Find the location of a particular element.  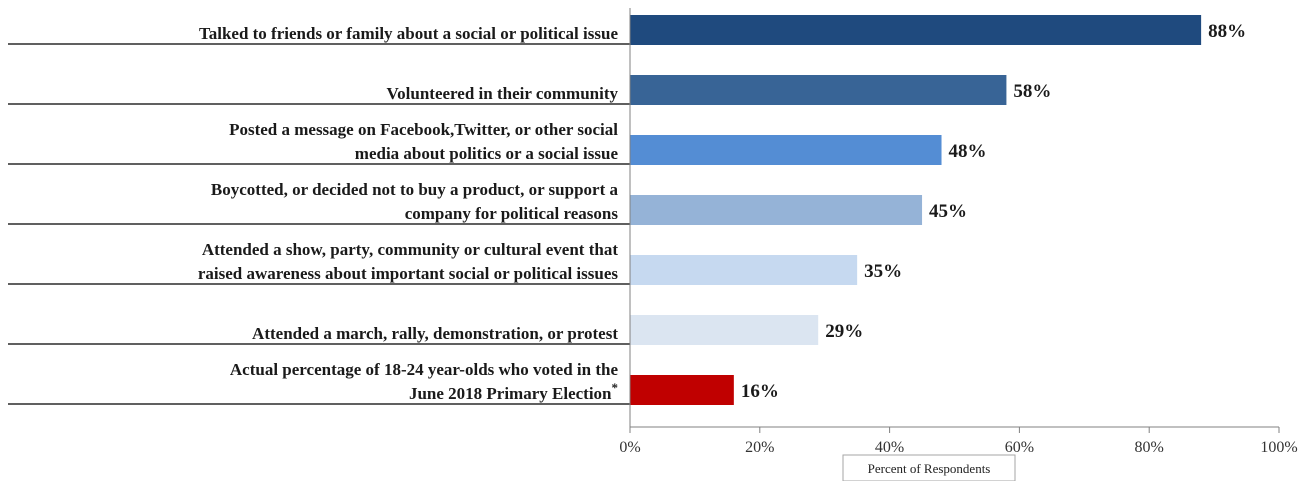

footnote-mark: * is located at coordinates (615, 387).